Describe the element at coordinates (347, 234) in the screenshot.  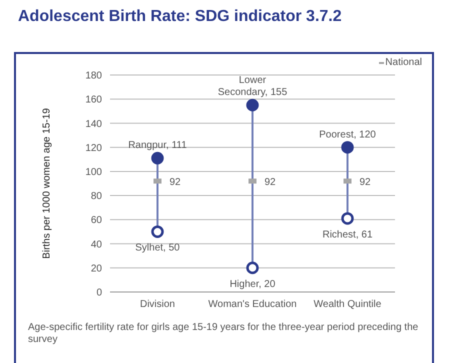
I see `data-label: Richest, 61` at that location.